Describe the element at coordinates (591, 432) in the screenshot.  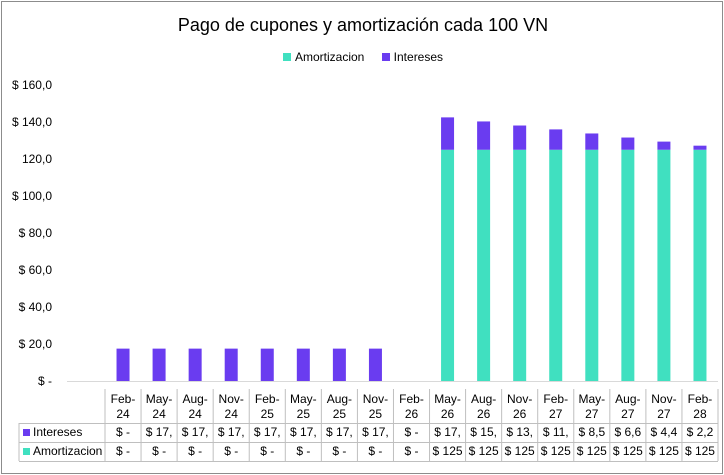
I see `table-cell-intereses: $ 8,5` at that location.